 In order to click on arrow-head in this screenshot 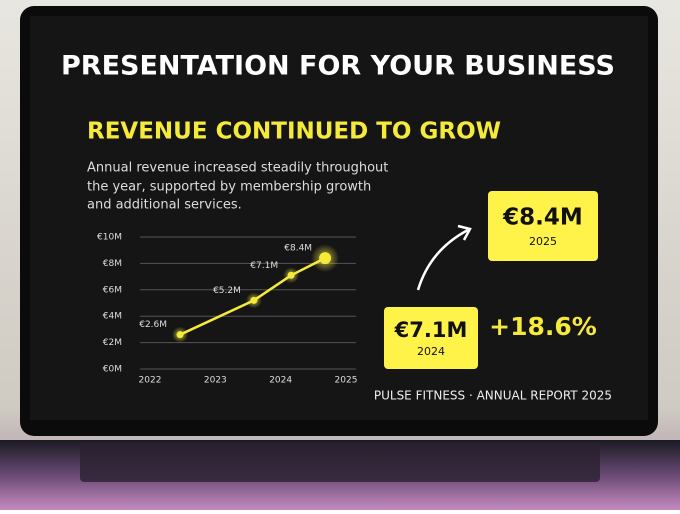, I will do `click(464, 232)`.